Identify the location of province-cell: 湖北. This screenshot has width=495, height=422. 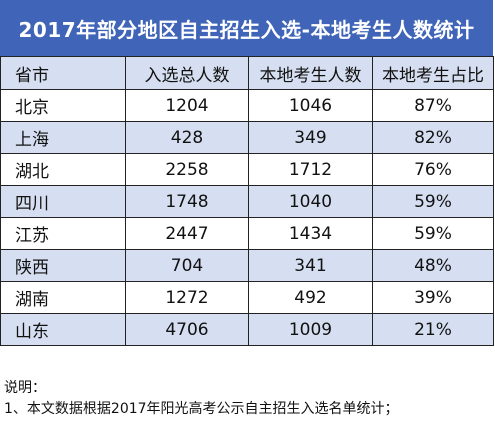
(63, 169).